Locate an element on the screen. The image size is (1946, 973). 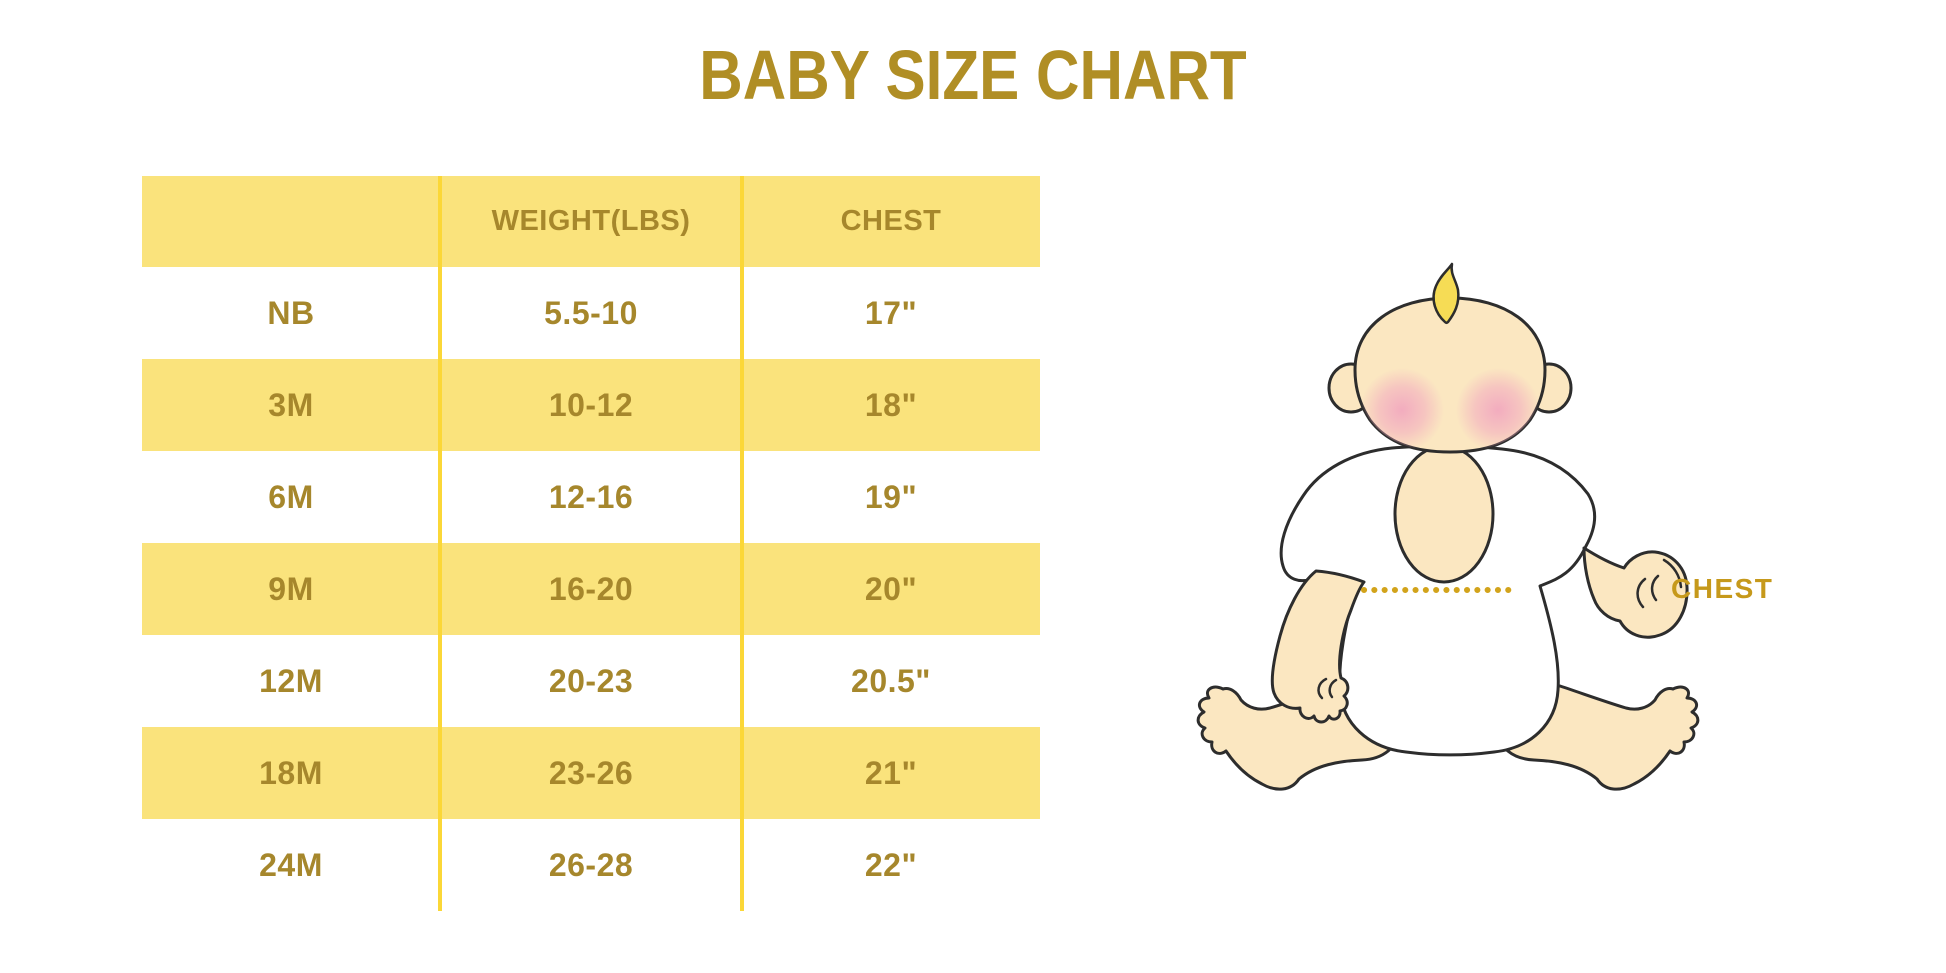
page-title: BABY SIZE CHART is located at coordinates (973, 75).